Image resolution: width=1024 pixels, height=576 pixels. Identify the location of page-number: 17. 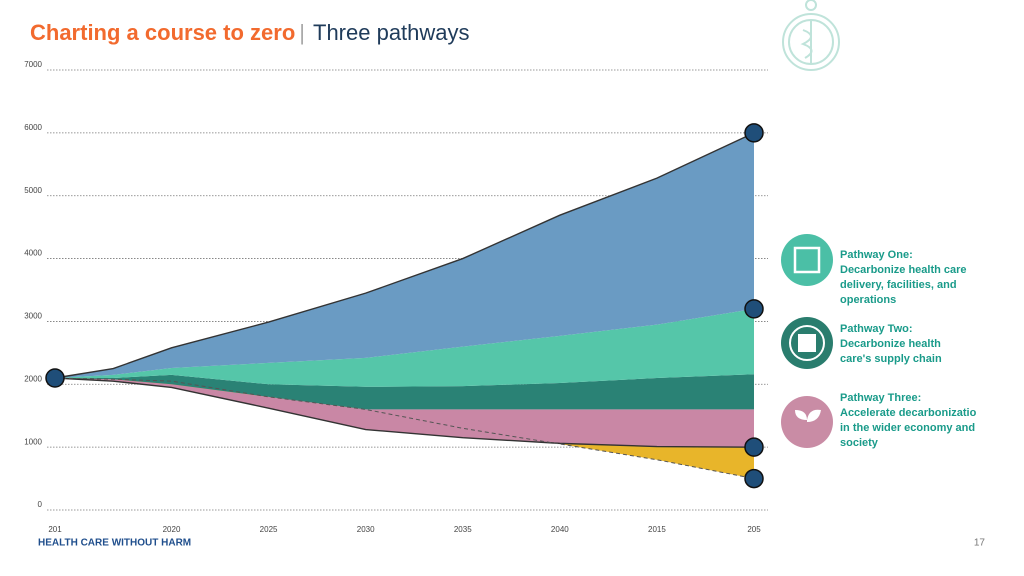
(980, 543).